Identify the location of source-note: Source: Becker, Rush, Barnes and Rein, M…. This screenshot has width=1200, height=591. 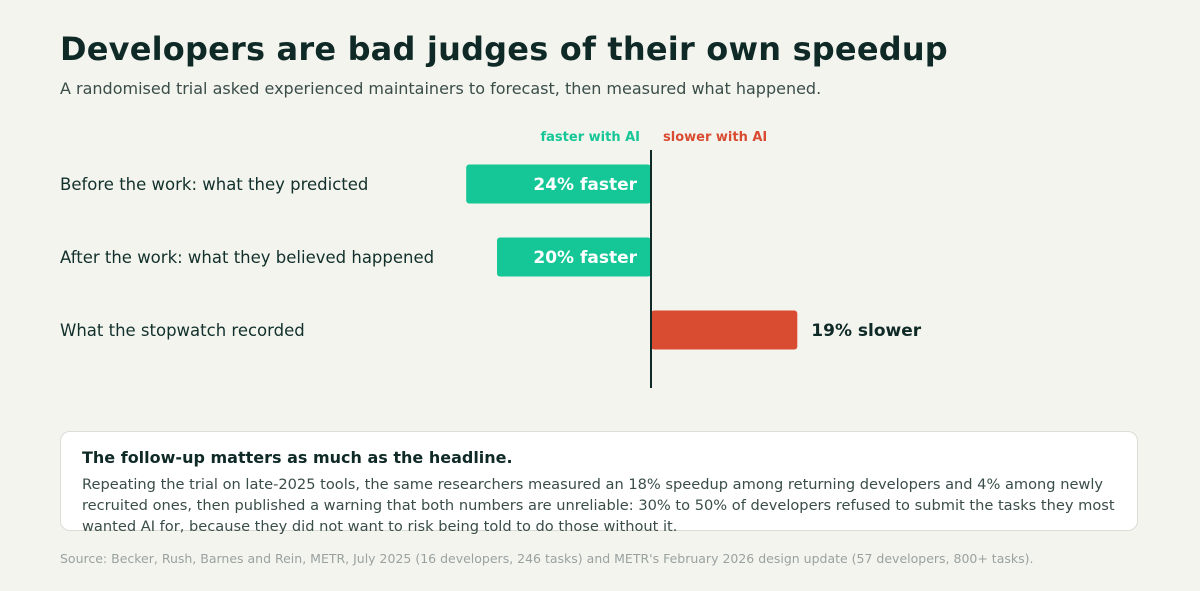
(547, 558).